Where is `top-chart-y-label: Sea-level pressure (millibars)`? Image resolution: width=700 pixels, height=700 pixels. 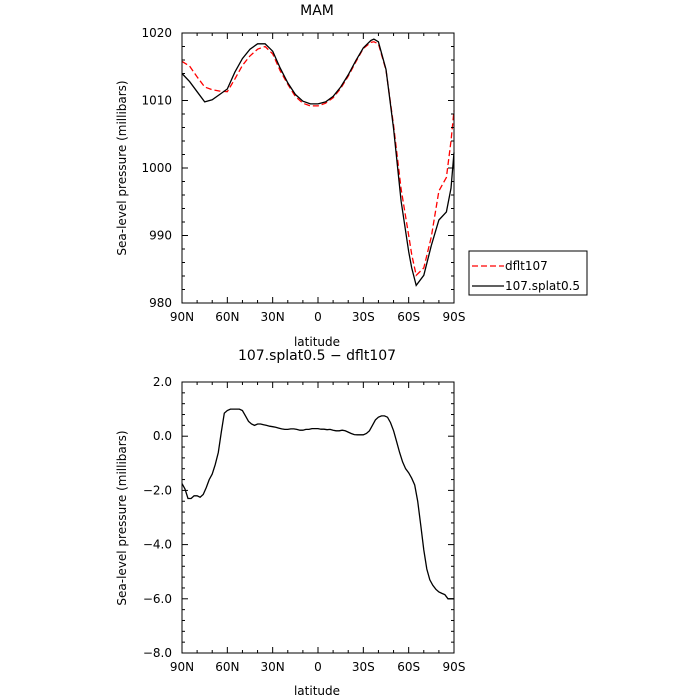
top-chart-y-label: Sea-level pressure (millibars) is located at coordinates (122, 167).